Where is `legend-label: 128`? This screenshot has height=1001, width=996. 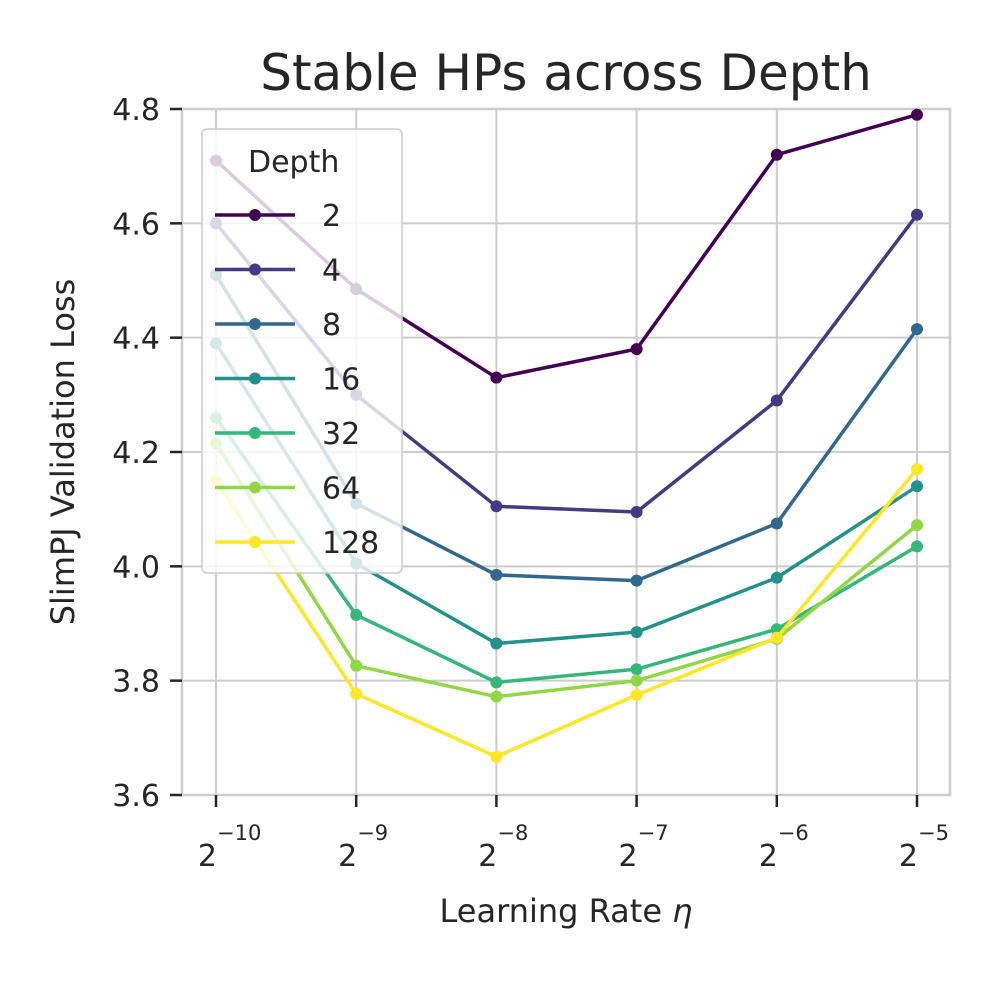
legend-label: 128 is located at coordinates (350, 543).